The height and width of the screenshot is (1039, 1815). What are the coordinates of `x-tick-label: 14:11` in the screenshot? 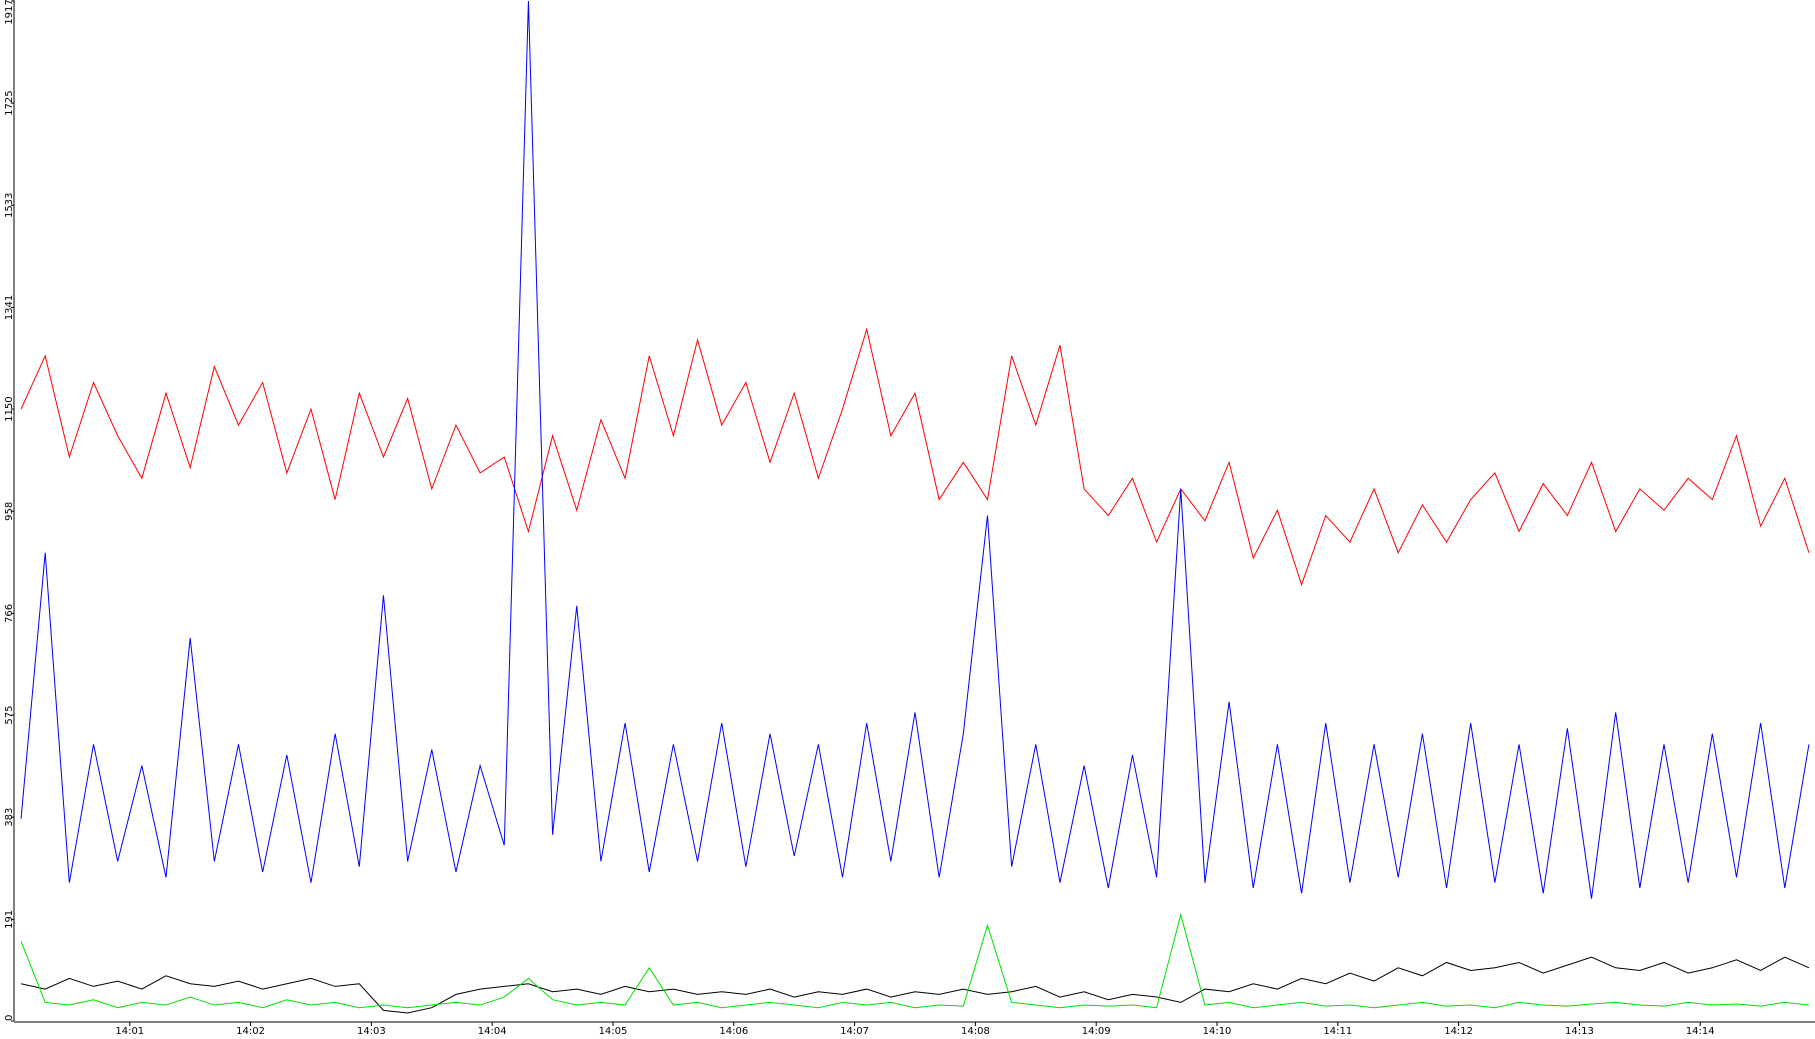 It's located at (1337, 1031).